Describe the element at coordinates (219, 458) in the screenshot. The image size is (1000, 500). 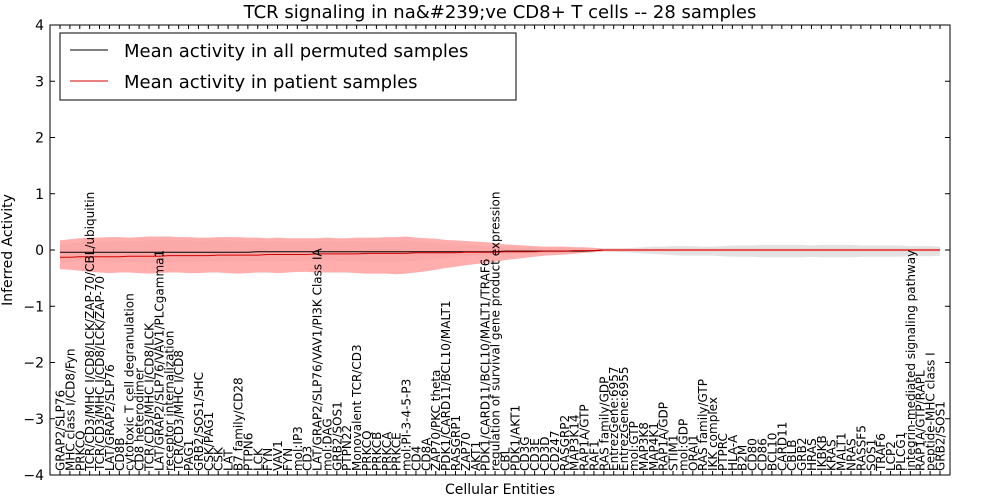
I see `category-label: CSK` at that location.